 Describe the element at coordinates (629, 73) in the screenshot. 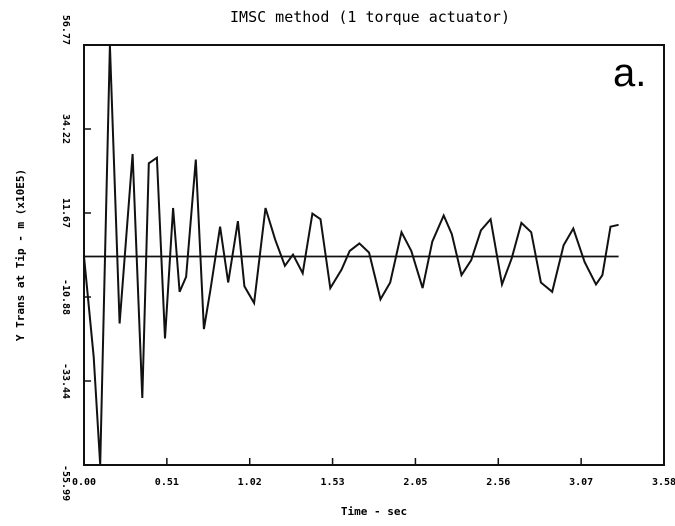

I see `panel-label: a.` at that location.